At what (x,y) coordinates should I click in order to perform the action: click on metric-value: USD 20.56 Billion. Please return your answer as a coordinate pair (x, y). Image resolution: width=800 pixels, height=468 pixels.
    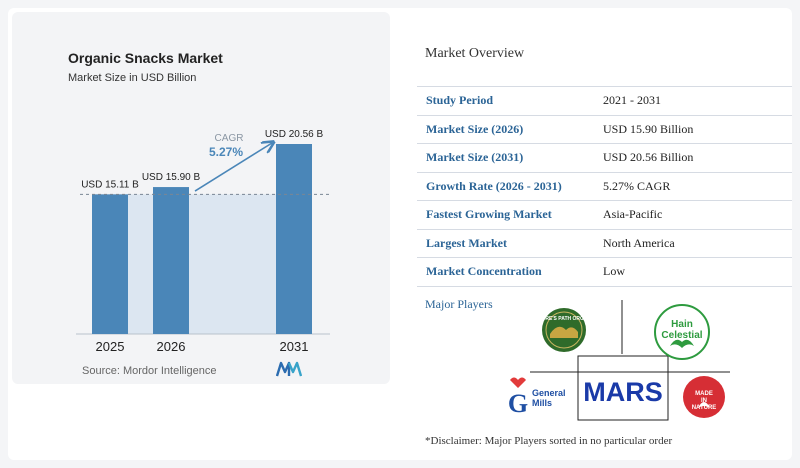
    Looking at the image, I should click on (697, 158).